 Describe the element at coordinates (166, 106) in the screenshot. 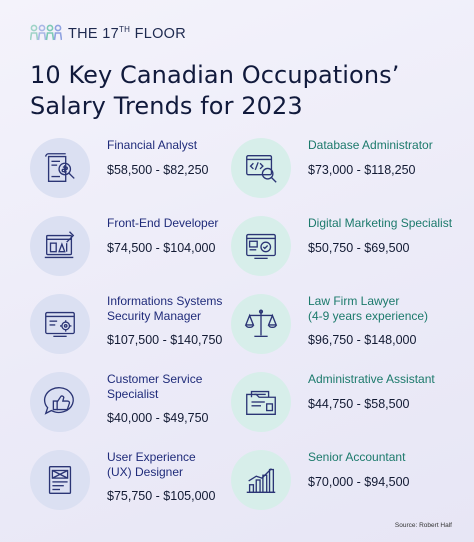

I see `title-line-2: Salary Trends for 2023` at that location.